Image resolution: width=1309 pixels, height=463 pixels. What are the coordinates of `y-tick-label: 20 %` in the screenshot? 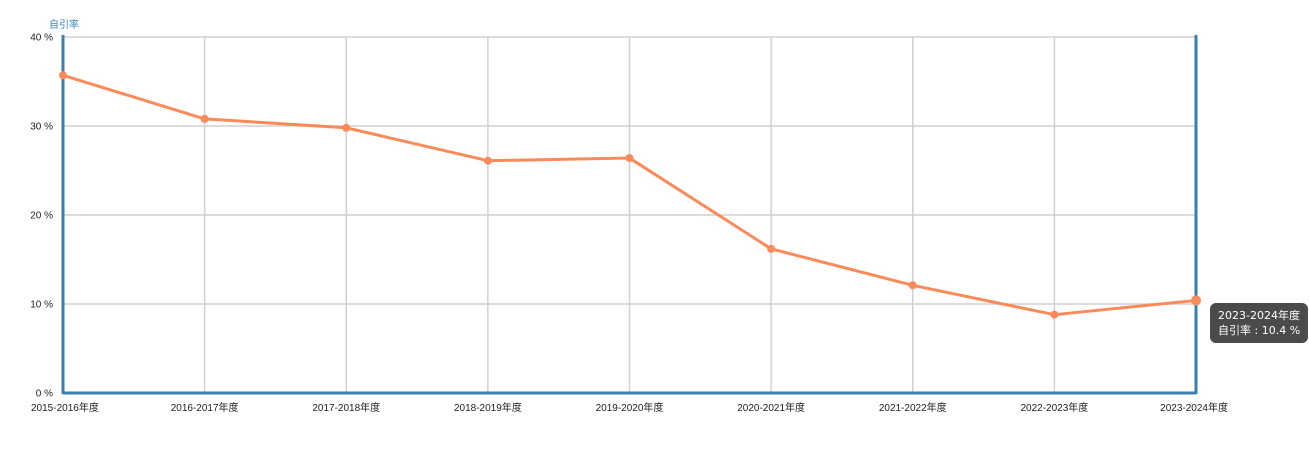 It's located at (41, 216).